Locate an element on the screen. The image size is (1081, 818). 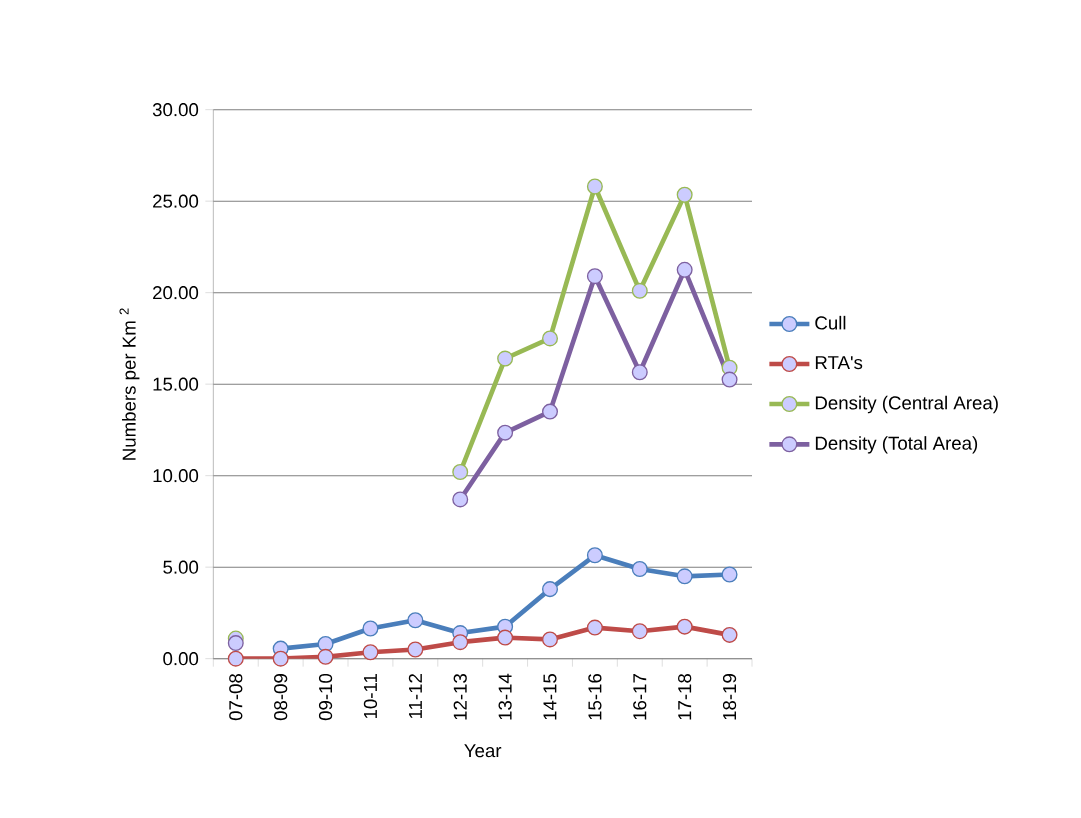
y-tick-label: 5.00 is located at coordinates (181, 567).